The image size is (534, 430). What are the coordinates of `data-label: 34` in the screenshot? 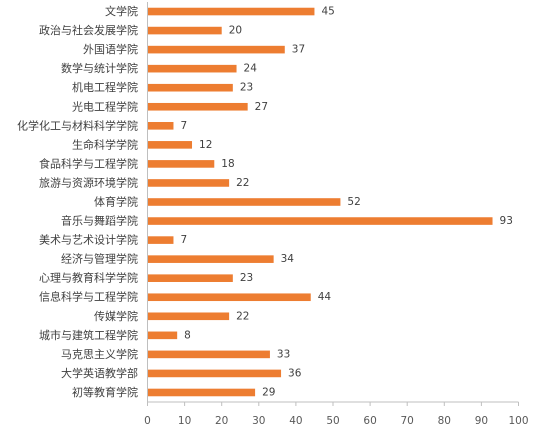 It's located at (288, 259).